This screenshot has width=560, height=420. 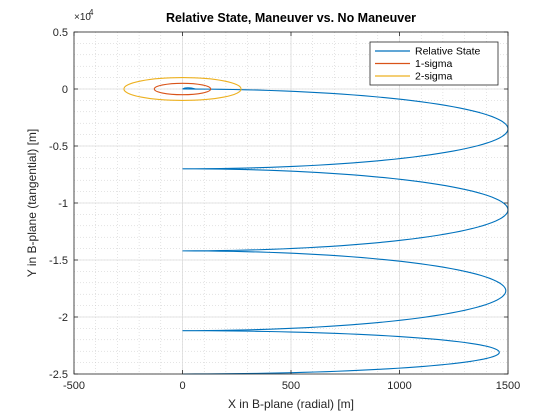 I want to click on relative-state-start-segment, so click(x=189, y=88).